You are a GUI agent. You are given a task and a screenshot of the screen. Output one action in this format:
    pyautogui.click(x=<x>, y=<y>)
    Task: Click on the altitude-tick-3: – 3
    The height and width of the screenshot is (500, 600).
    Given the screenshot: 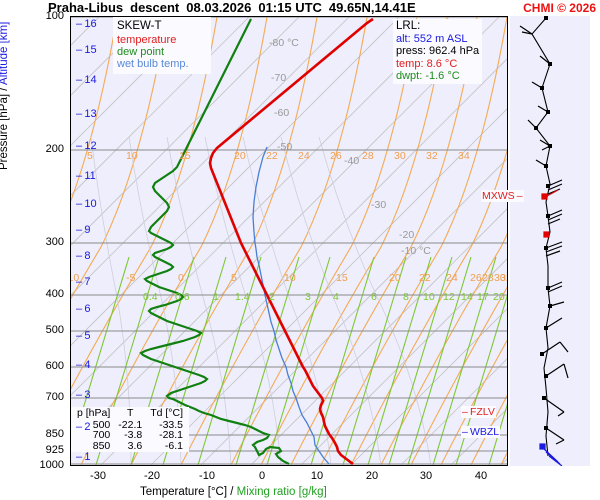 What is the action you would take?
    pyautogui.click(x=83, y=395)
    